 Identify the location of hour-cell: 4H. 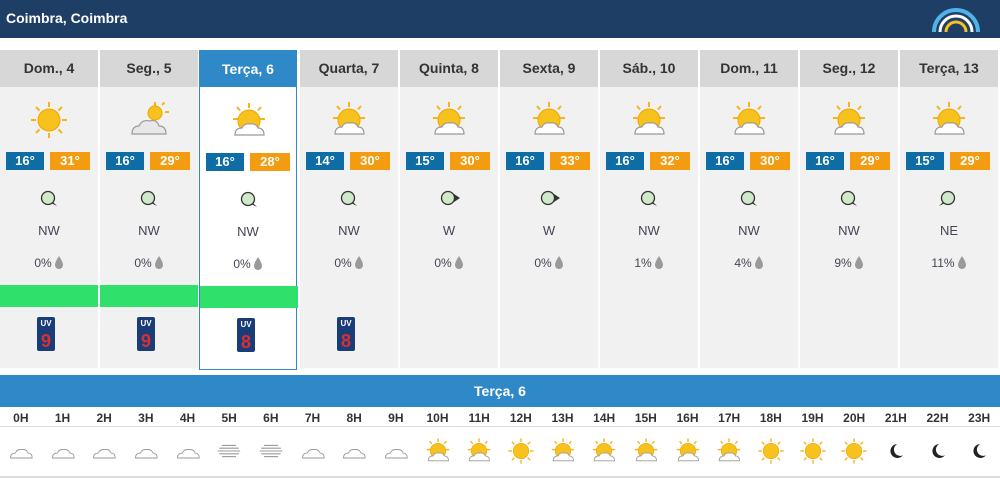
(188, 443).